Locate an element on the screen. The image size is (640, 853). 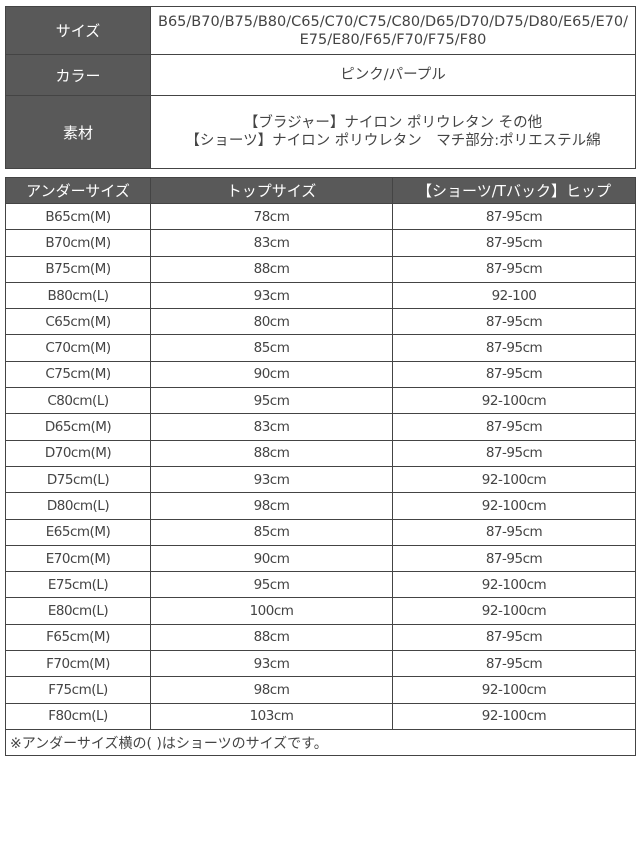
table-row: B70cm(M) 83cm 87-95cm is located at coordinates (320, 243).